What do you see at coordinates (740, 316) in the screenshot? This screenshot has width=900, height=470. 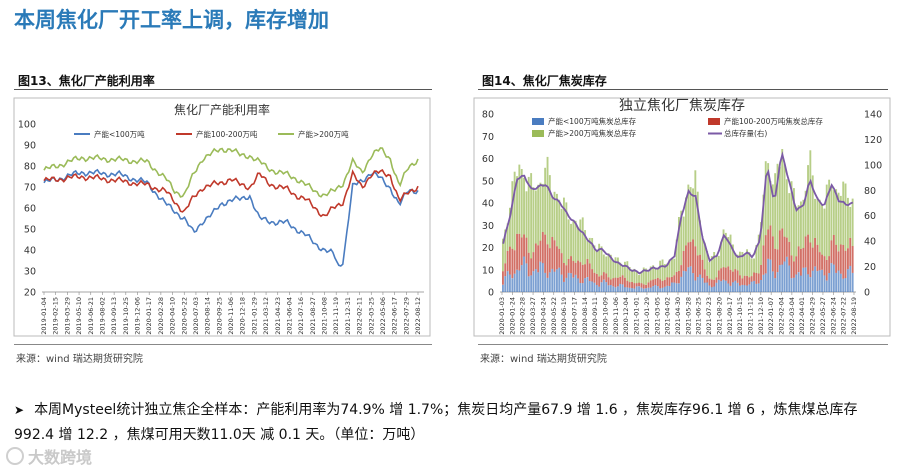 I see `right-x-tick-label: 2021-10-15` at bounding box center [740, 316].